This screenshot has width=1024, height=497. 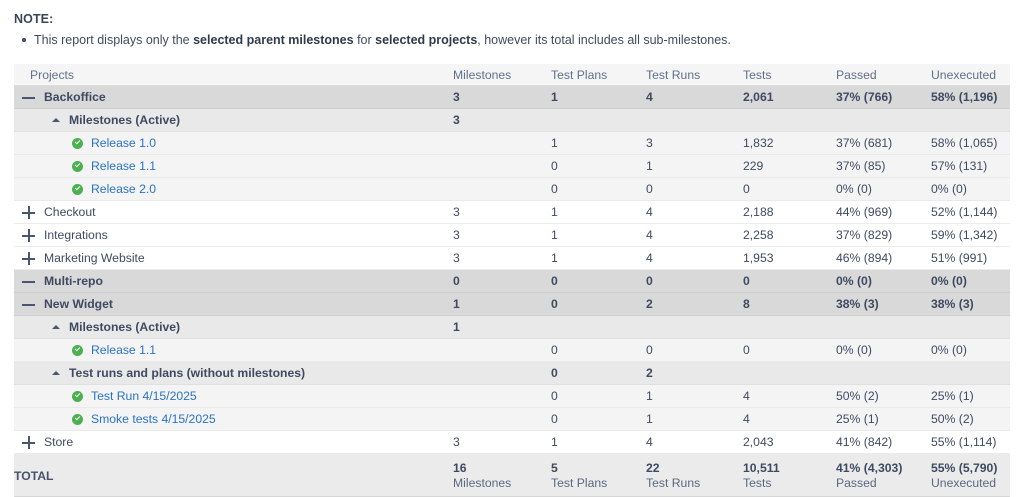 I want to click on table-row: Release 1.0 1 3 1,832 37% (681) 58% (1,065), so click(x=512, y=143).